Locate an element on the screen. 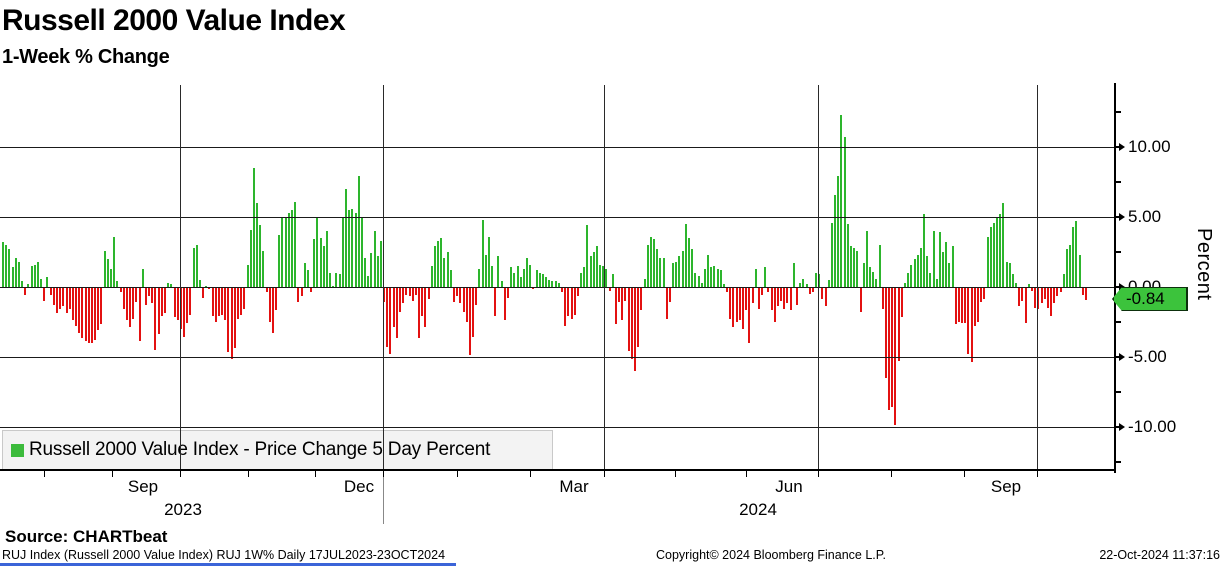 Image resolution: width=1224 pixels, height=566 pixels. y-tick-label: 10.00 is located at coordinates (1149, 146).